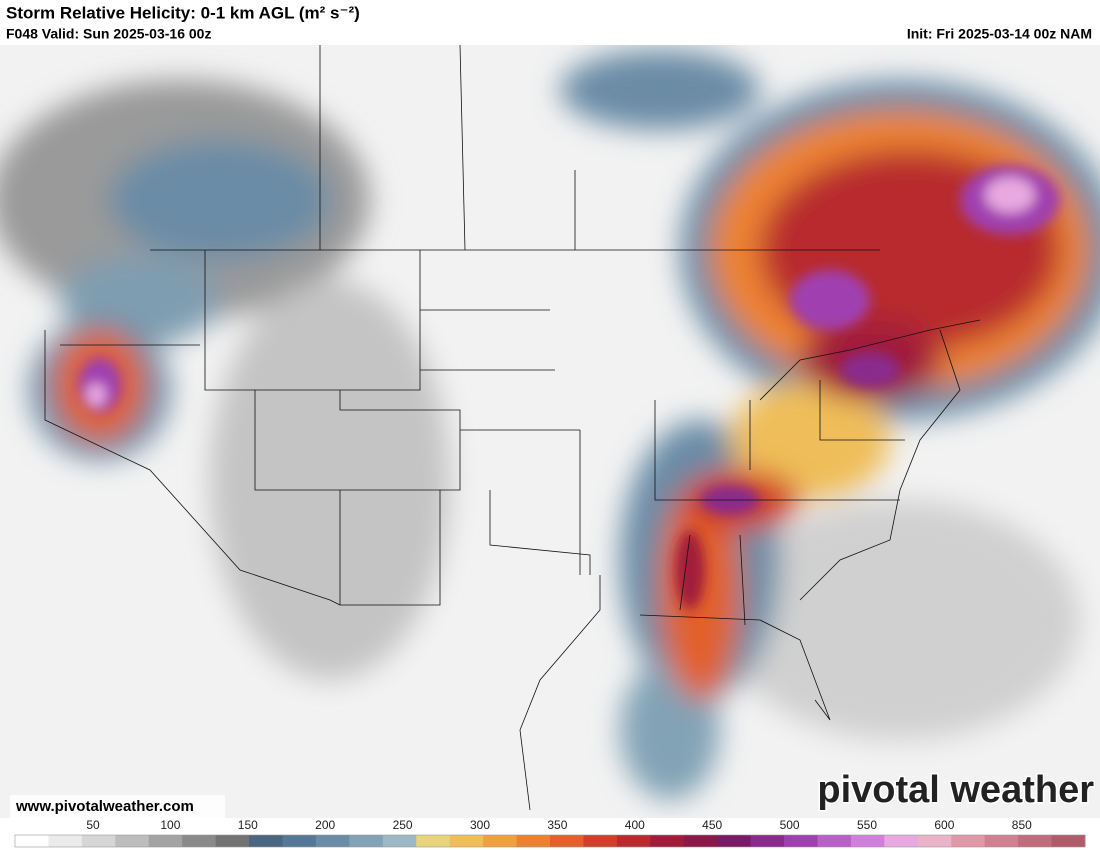 Image resolution: width=1100 pixels, height=850 pixels. Describe the element at coordinates (170, 825) in the screenshot. I see `colorbar-label: 100` at that location.